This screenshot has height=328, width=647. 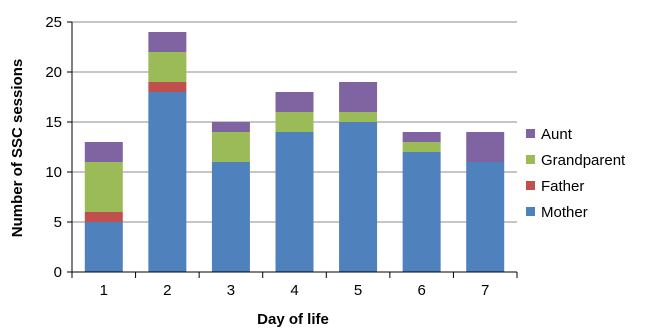 What do you see at coordinates (53, 72) in the screenshot?
I see `y-tick-label-4: 20` at bounding box center [53, 72].